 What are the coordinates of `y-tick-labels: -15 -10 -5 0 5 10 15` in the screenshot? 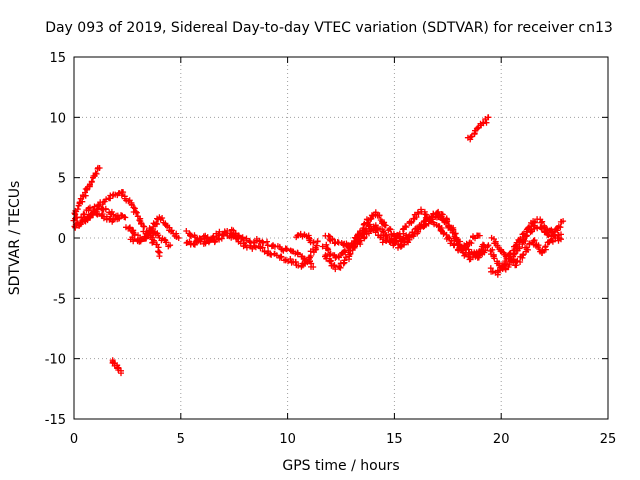 It's located at (55, 239).